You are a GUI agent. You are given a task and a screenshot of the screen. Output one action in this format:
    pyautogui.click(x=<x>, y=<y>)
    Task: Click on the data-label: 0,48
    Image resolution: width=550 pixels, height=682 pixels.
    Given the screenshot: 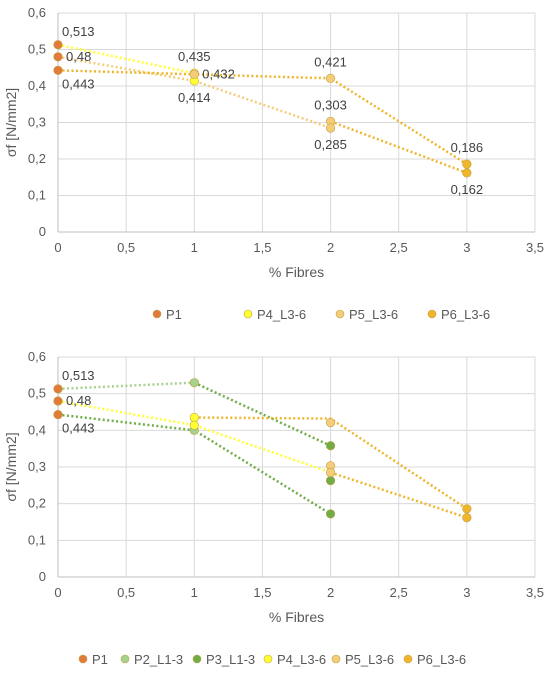 What is the action you would take?
    pyautogui.click(x=78, y=400)
    